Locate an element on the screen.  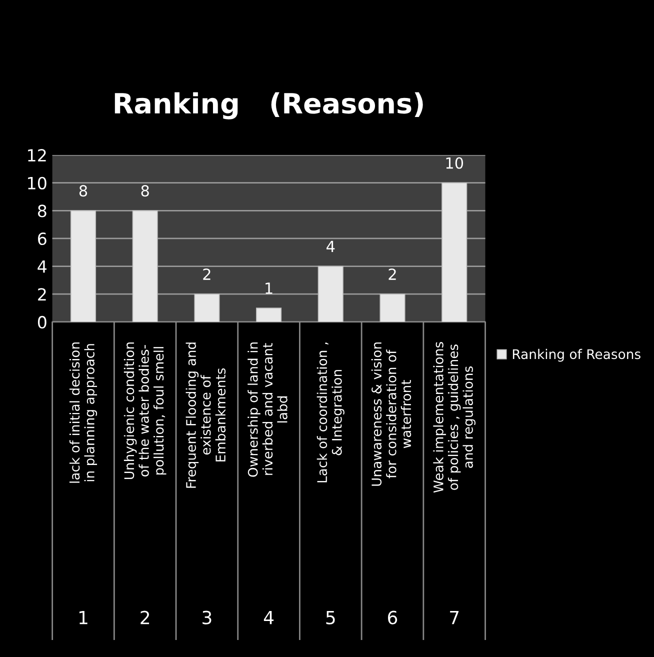
text: 5 is located at coordinates (330, 617).